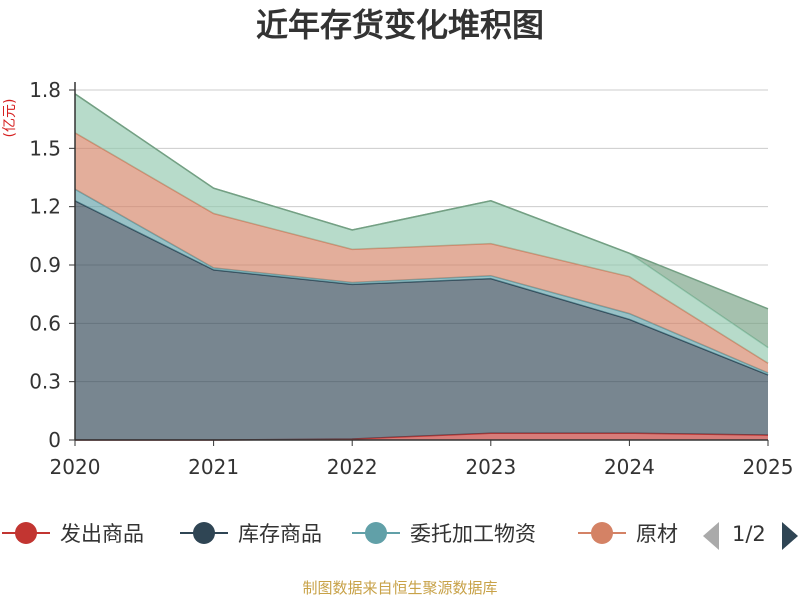  What do you see at coordinates (54, 440) in the screenshot?
I see `y-tick-label: 0` at bounding box center [54, 440].